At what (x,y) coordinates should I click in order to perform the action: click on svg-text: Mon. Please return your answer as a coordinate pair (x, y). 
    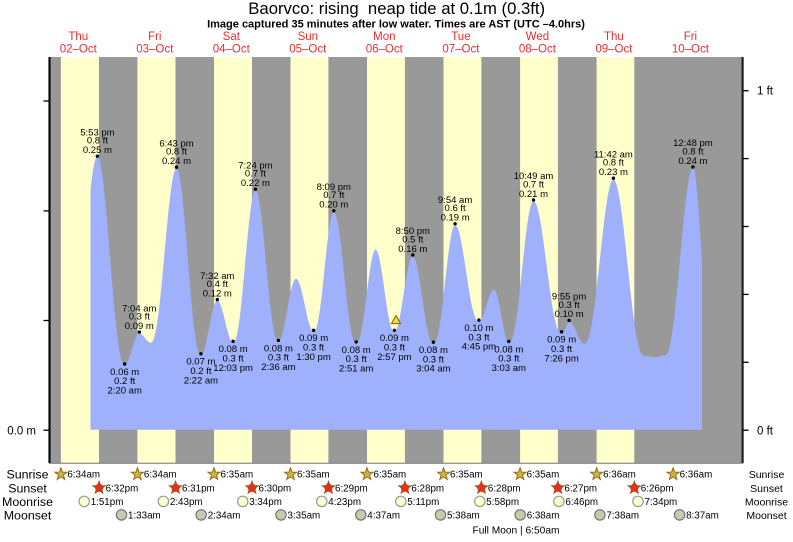
    Looking at the image, I should click on (384, 37).